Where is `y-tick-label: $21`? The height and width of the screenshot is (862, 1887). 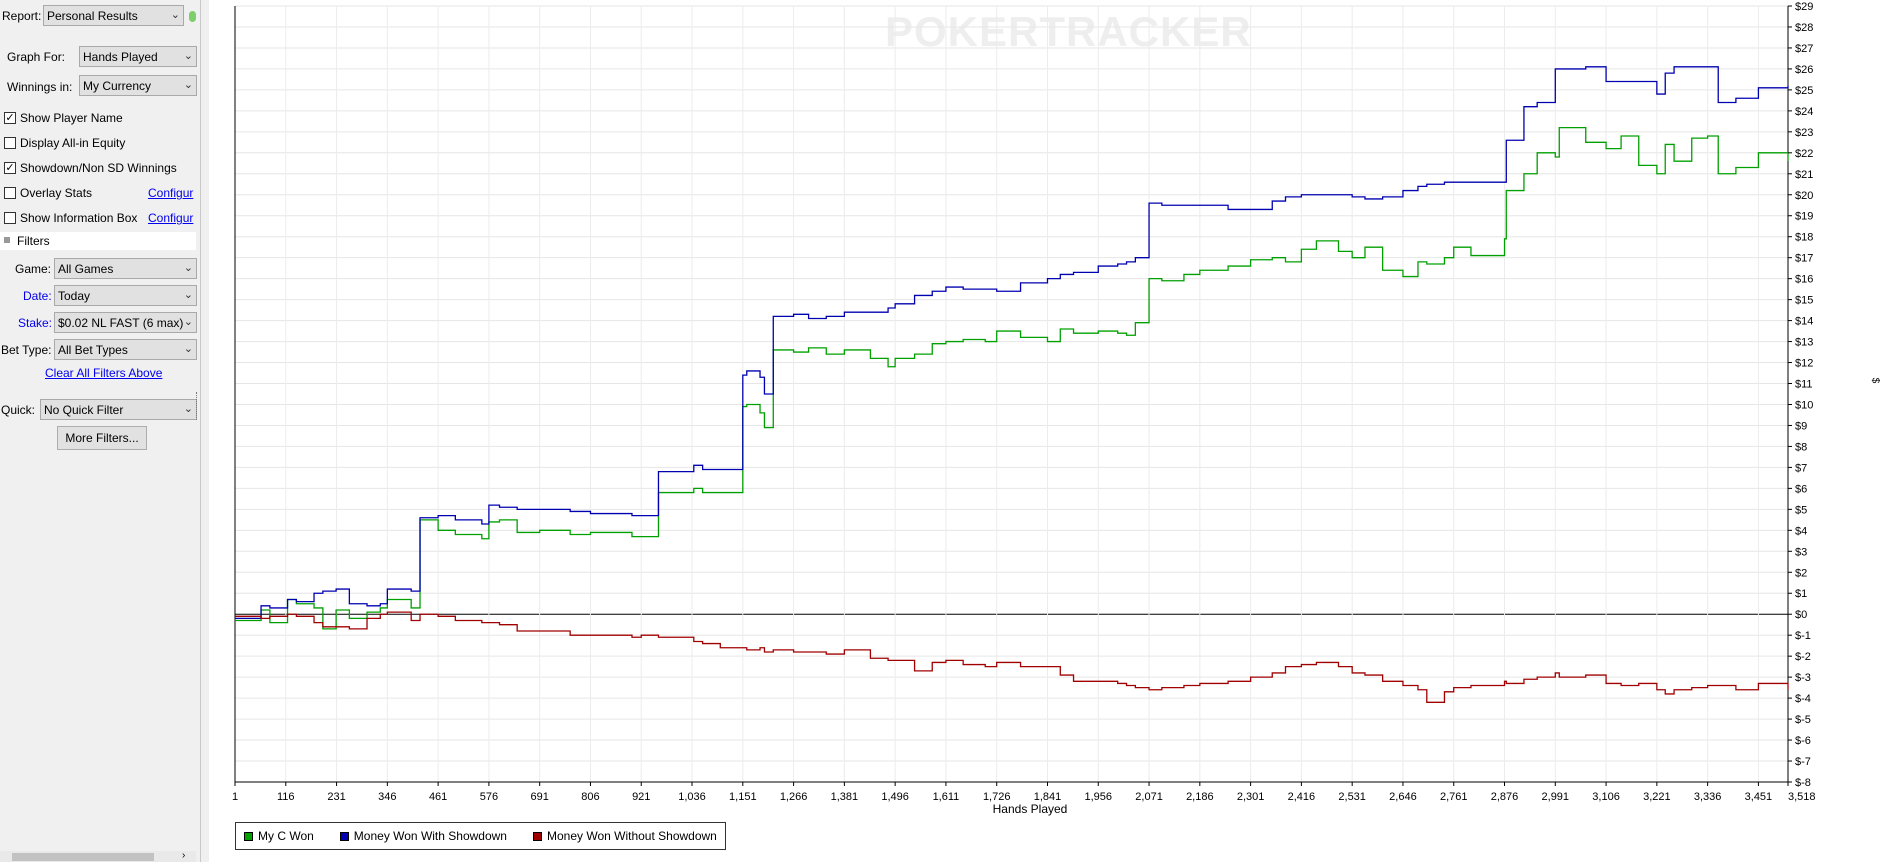
y-tick-label: $21 is located at coordinates (1804, 175).